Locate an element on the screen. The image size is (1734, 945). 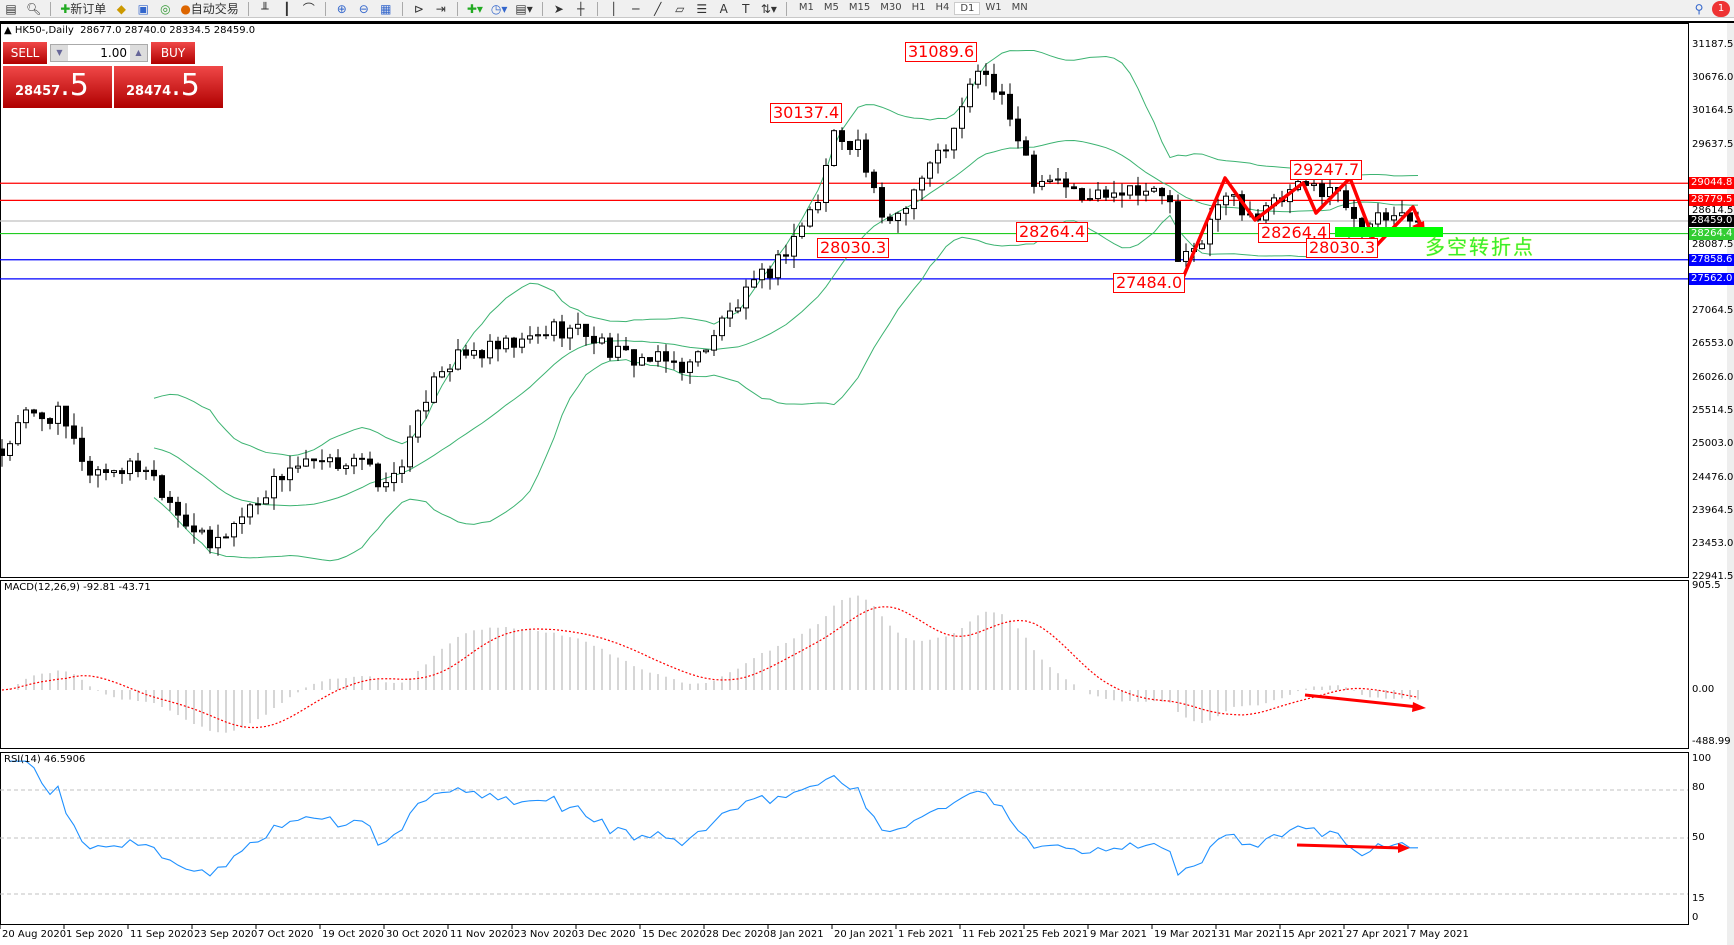
history-icon: ◆ is located at coordinates (121, 8).